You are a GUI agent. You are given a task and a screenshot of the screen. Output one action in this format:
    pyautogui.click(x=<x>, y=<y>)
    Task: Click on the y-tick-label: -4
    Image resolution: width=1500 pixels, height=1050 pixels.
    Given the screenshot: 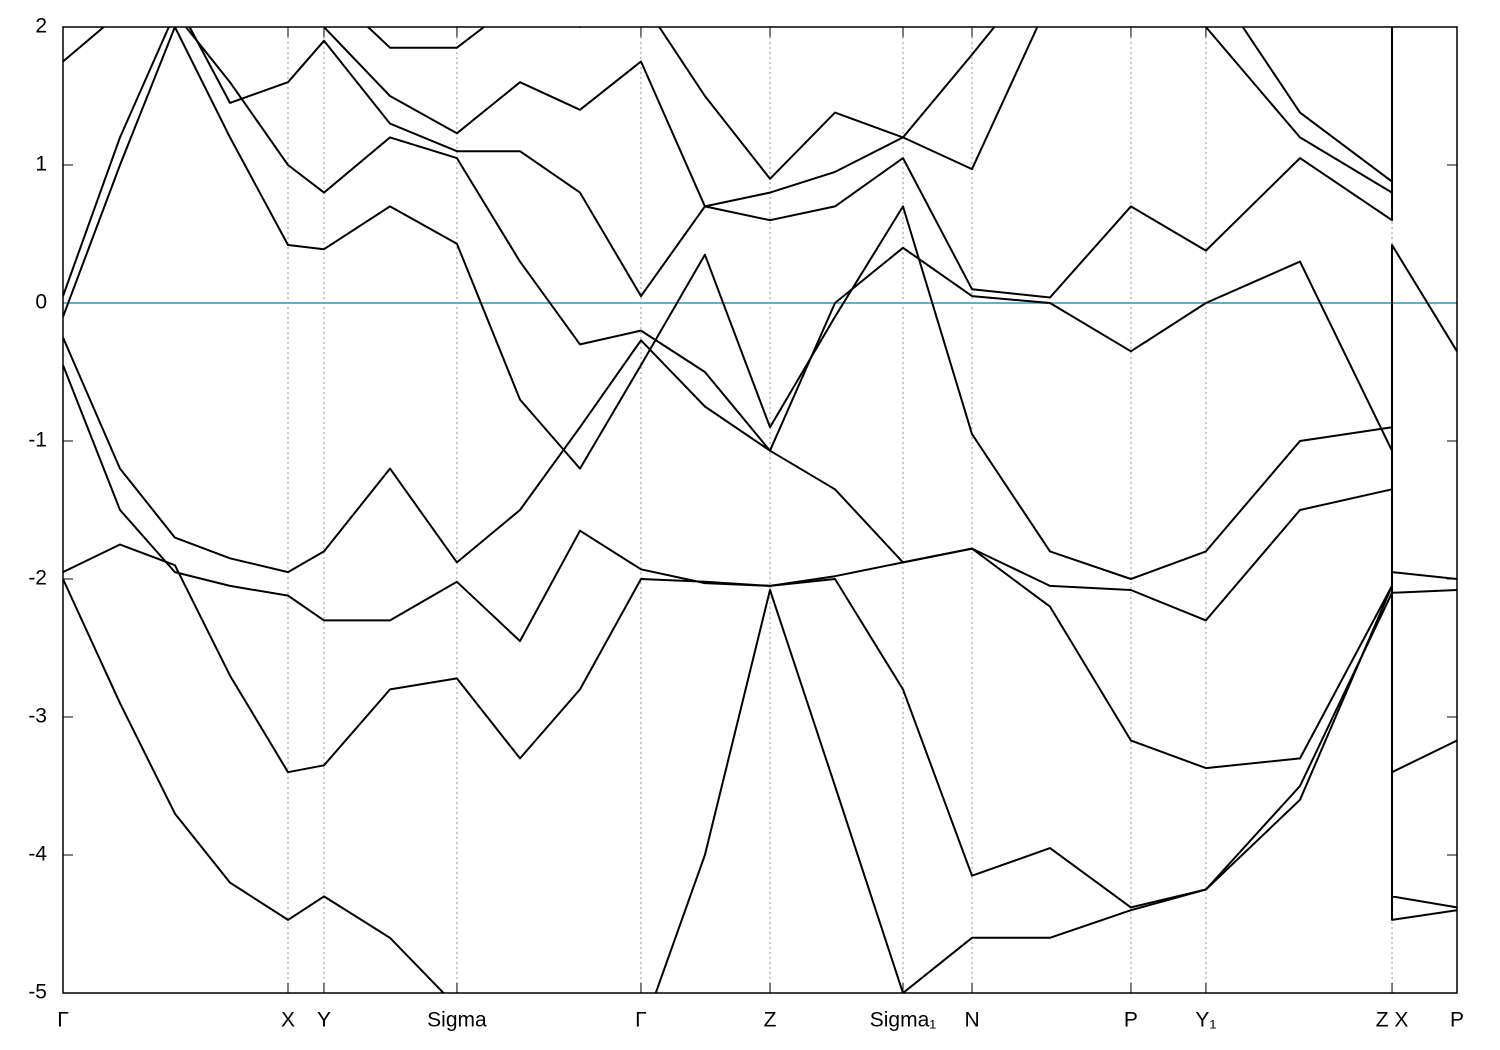 What is the action you would take?
    pyautogui.click(x=37, y=854)
    